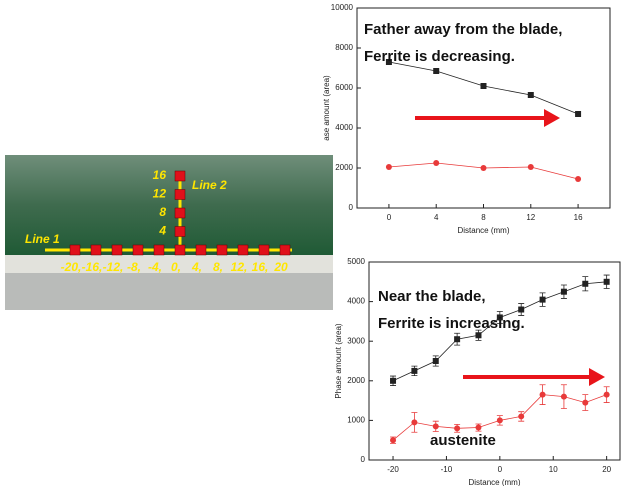 The width and height of the screenshot is (640, 486). Describe the element at coordinates (42, 239) in the screenshot. I see `line-1-label: Line 1` at that location.